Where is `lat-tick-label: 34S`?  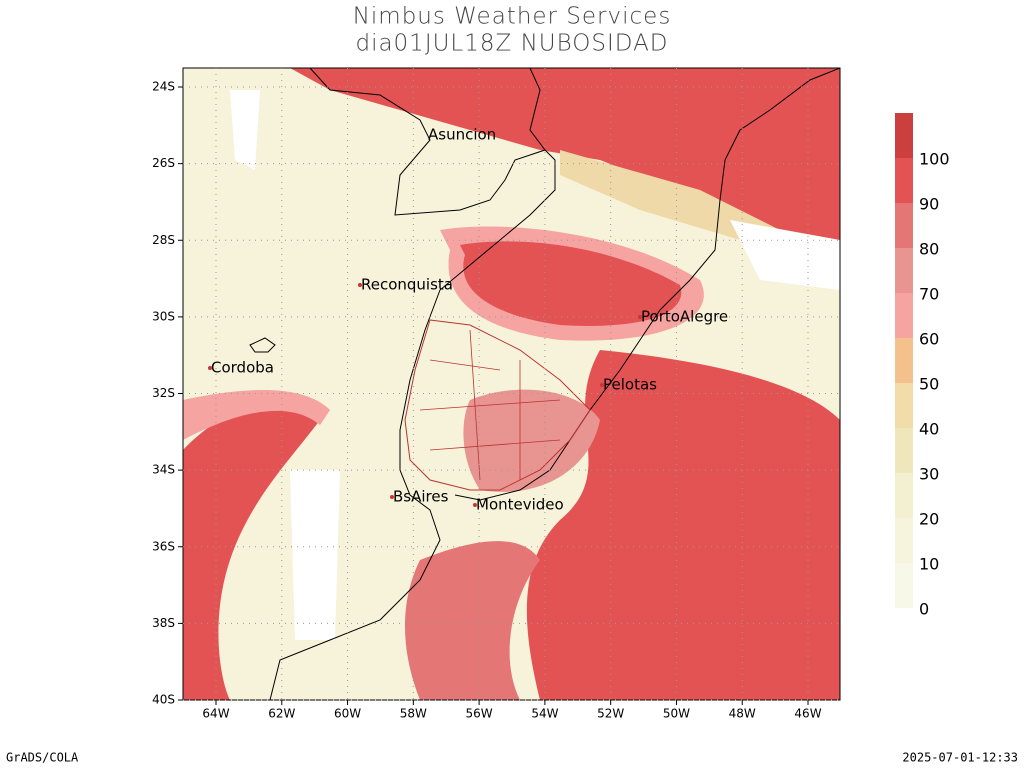 lat-tick-label: 34S is located at coordinates (163, 470).